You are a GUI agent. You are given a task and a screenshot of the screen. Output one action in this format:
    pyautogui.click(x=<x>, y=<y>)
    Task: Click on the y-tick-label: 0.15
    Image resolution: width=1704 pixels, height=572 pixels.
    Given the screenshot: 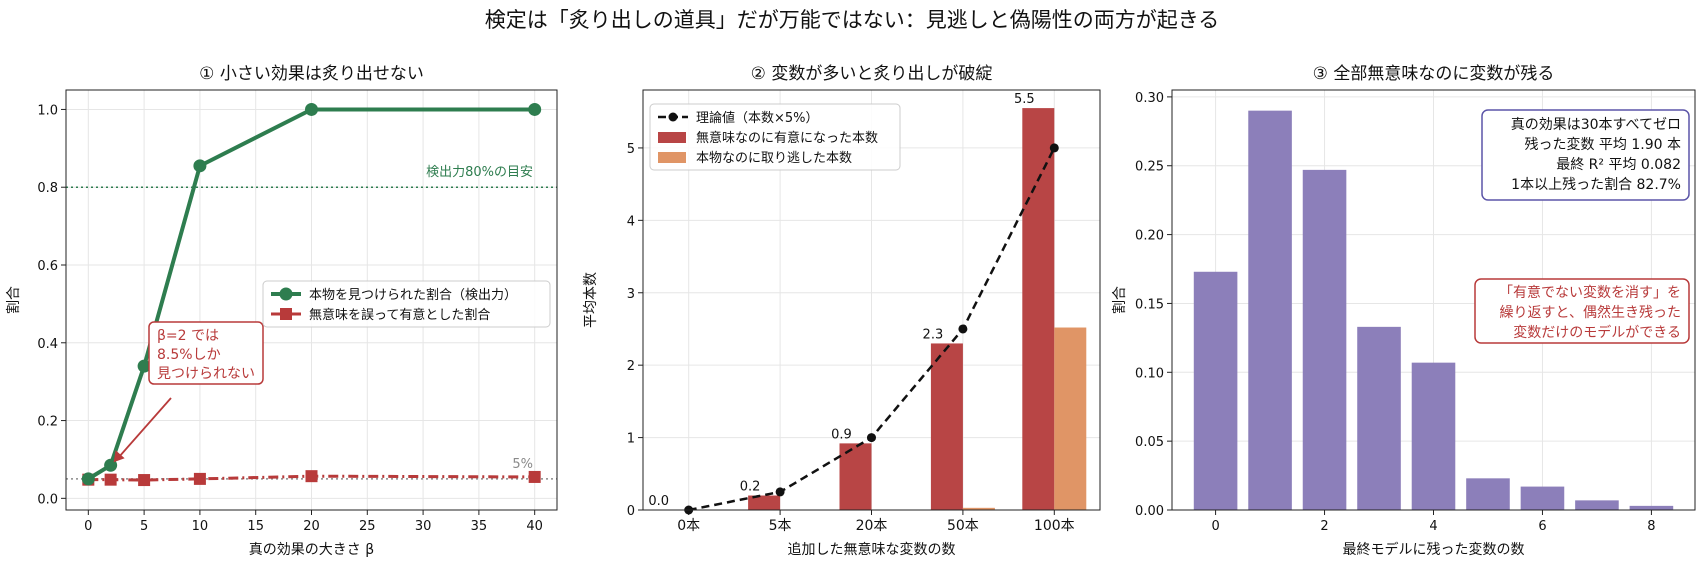 What is the action you would take?
    pyautogui.click(x=1149, y=304)
    